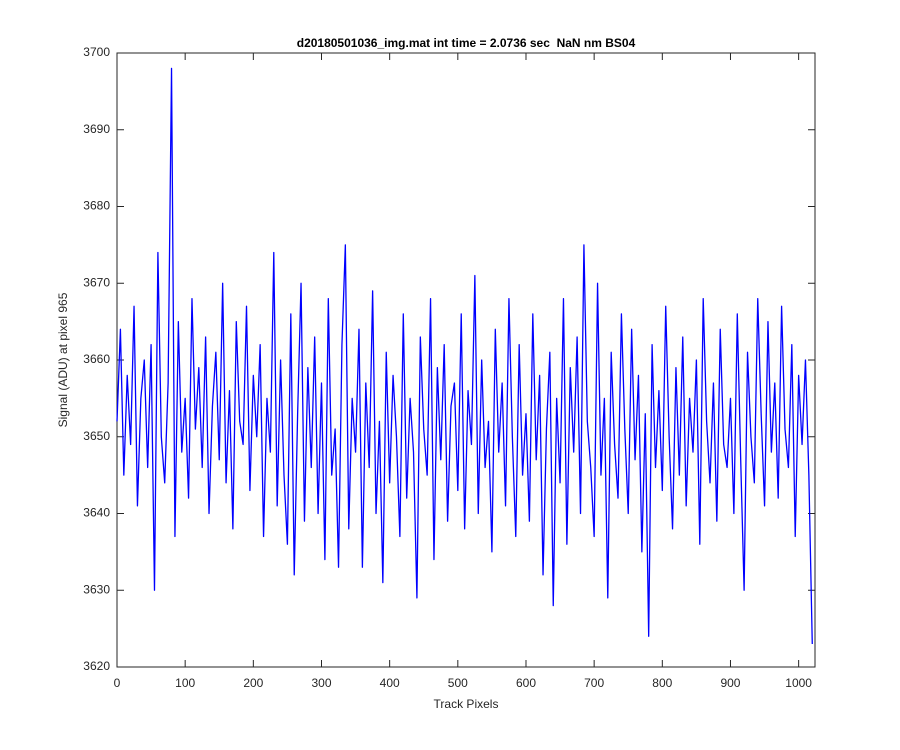 The width and height of the screenshot is (900, 750). What do you see at coordinates (466, 704) in the screenshot?
I see `x-axis-label: Track Pixels` at bounding box center [466, 704].